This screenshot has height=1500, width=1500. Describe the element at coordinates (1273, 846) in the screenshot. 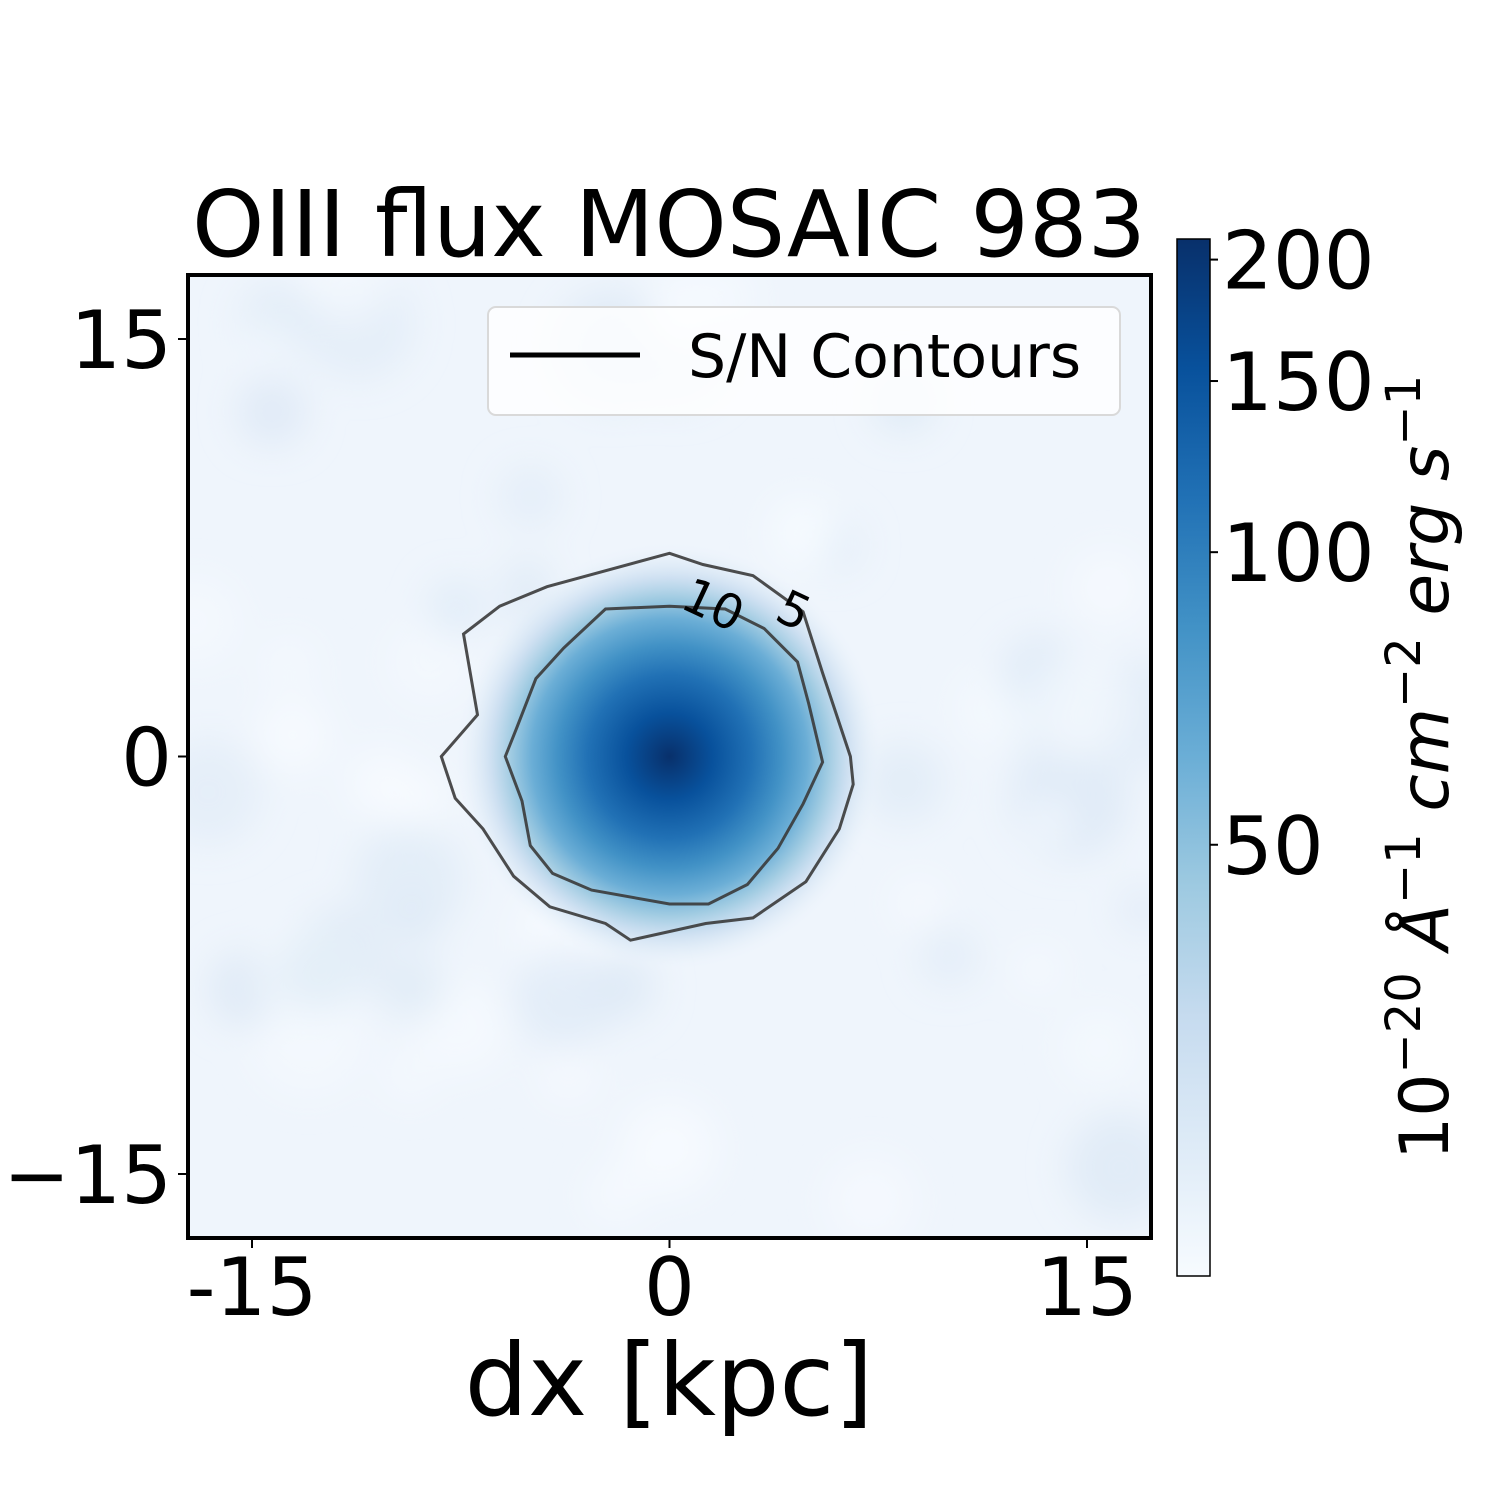

I see `colorbar-tick-label: 50` at that location.